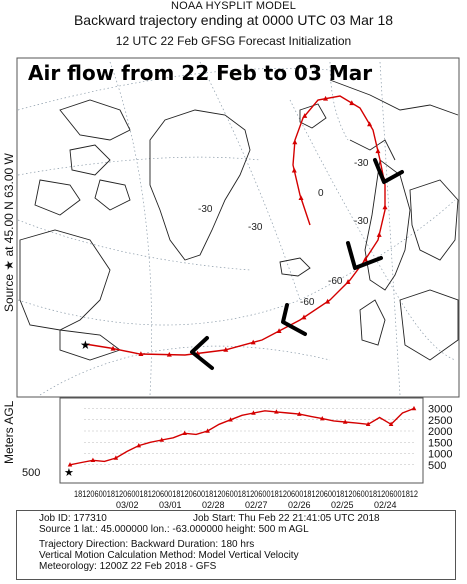 The width and height of the screenshot is (467, 584). Describe the element at coordinates (213, 505) in the screenshot. I see `date-label: 02/28` at that location.